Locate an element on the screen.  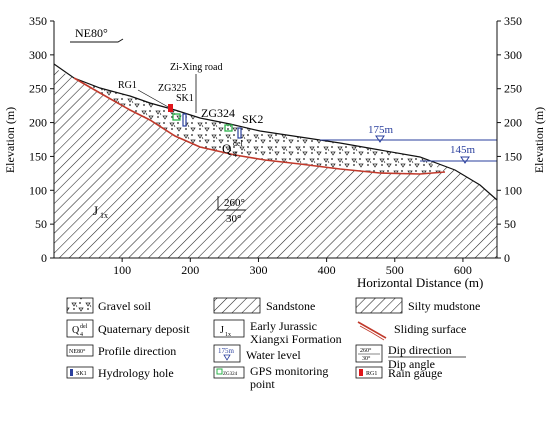
y-tick-label: 100 is located at coordinates (38, 190).